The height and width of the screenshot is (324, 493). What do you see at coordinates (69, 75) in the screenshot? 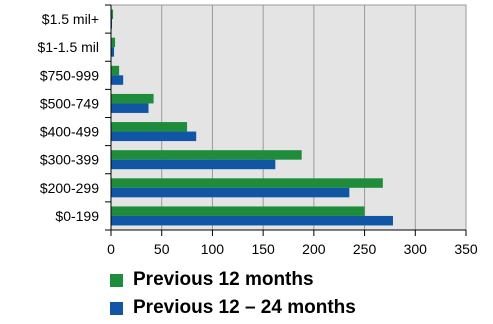
I see `category-label: $750-999` at bounding box center [69, 75].